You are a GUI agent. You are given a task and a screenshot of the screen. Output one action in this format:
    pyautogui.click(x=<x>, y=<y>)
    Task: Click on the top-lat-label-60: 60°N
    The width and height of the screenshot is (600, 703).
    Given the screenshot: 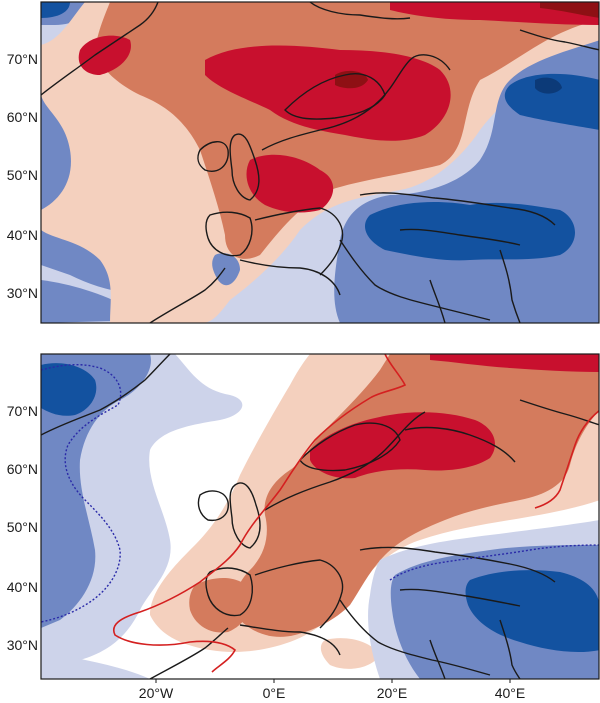 What is the action you would take?
    pyautogui.click(x=22, y=117)
    